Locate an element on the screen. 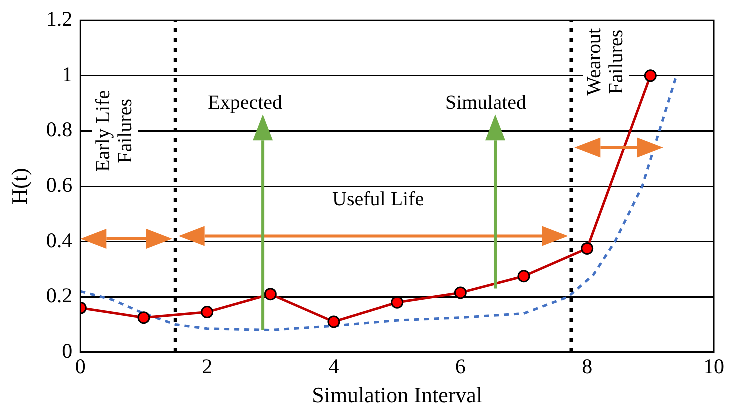 Image resolution: width=730 pixels, height=412 pixels. x-tick-label: 8 is located at coordinates (587, 366).